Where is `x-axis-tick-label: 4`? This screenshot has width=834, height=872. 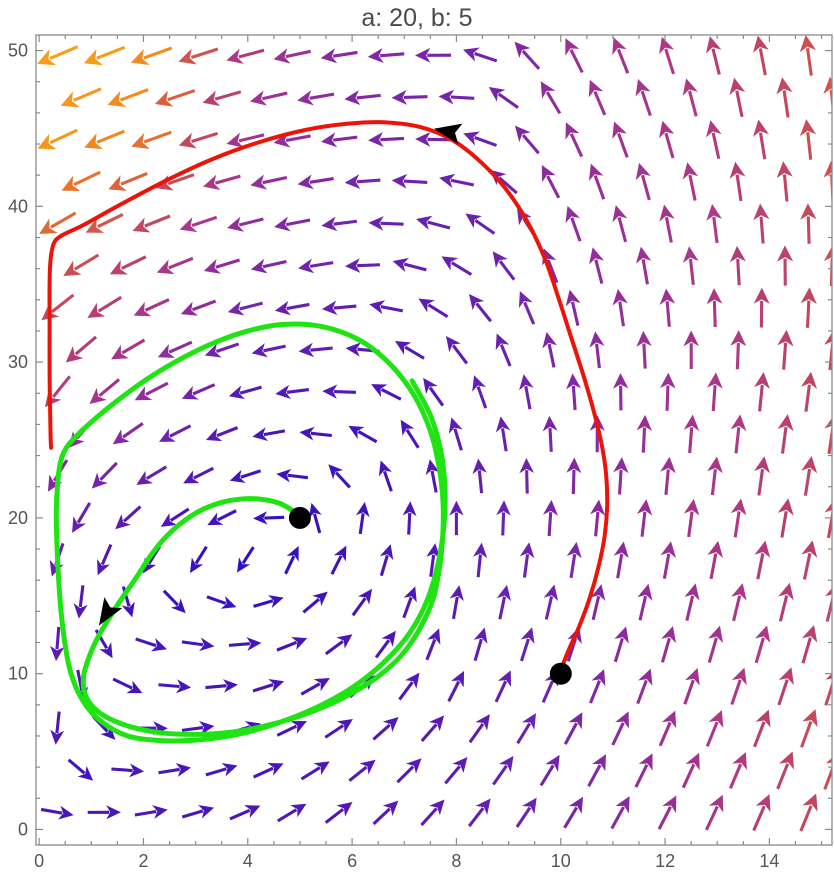 x-axis-tick-label: 4 is located at coordinates (248, 861).